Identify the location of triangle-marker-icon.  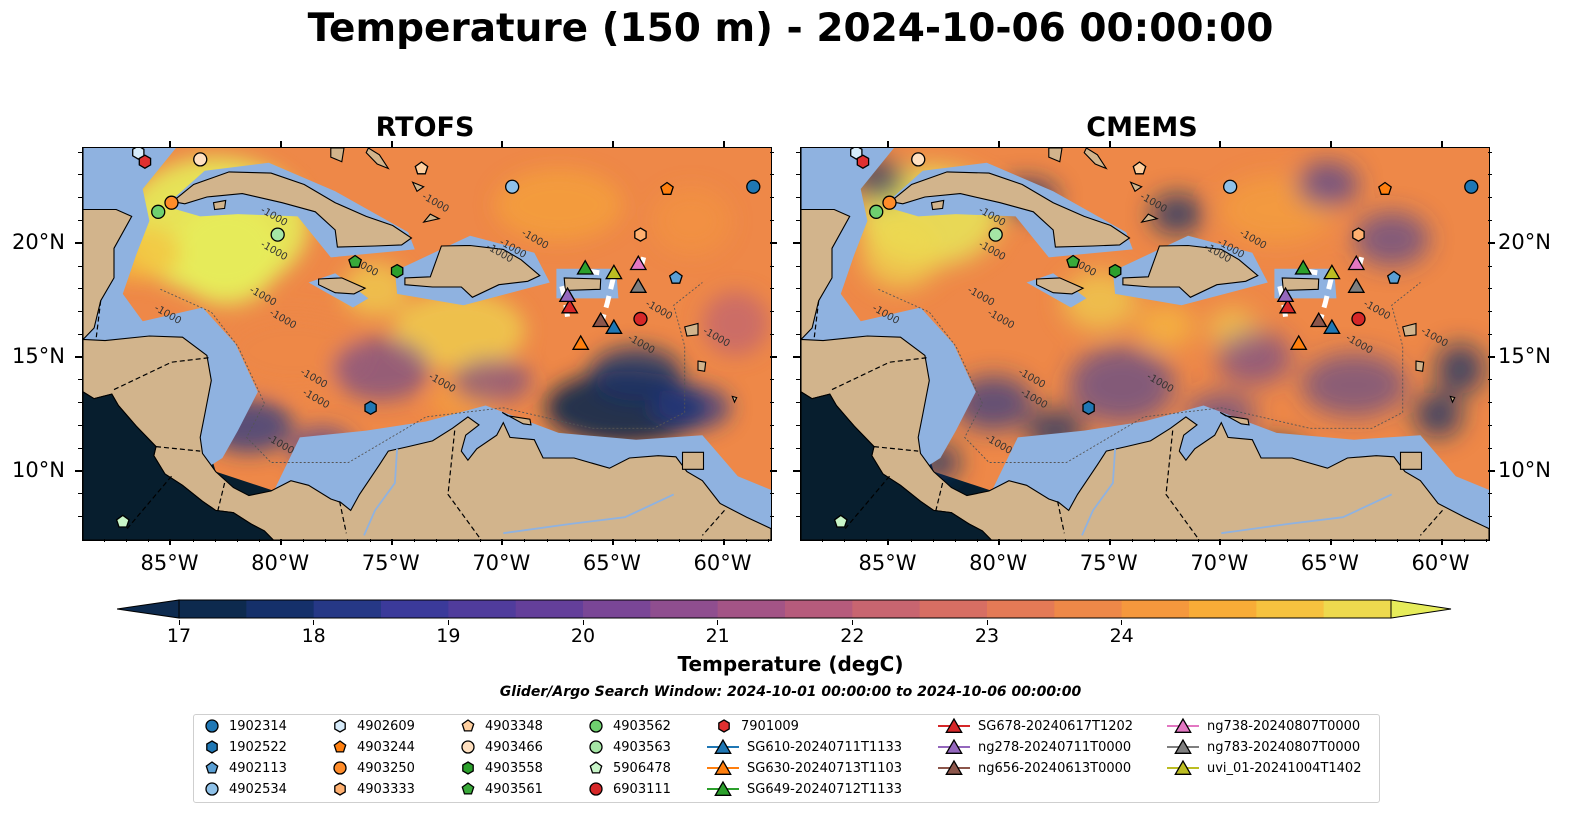
(1183, 767).